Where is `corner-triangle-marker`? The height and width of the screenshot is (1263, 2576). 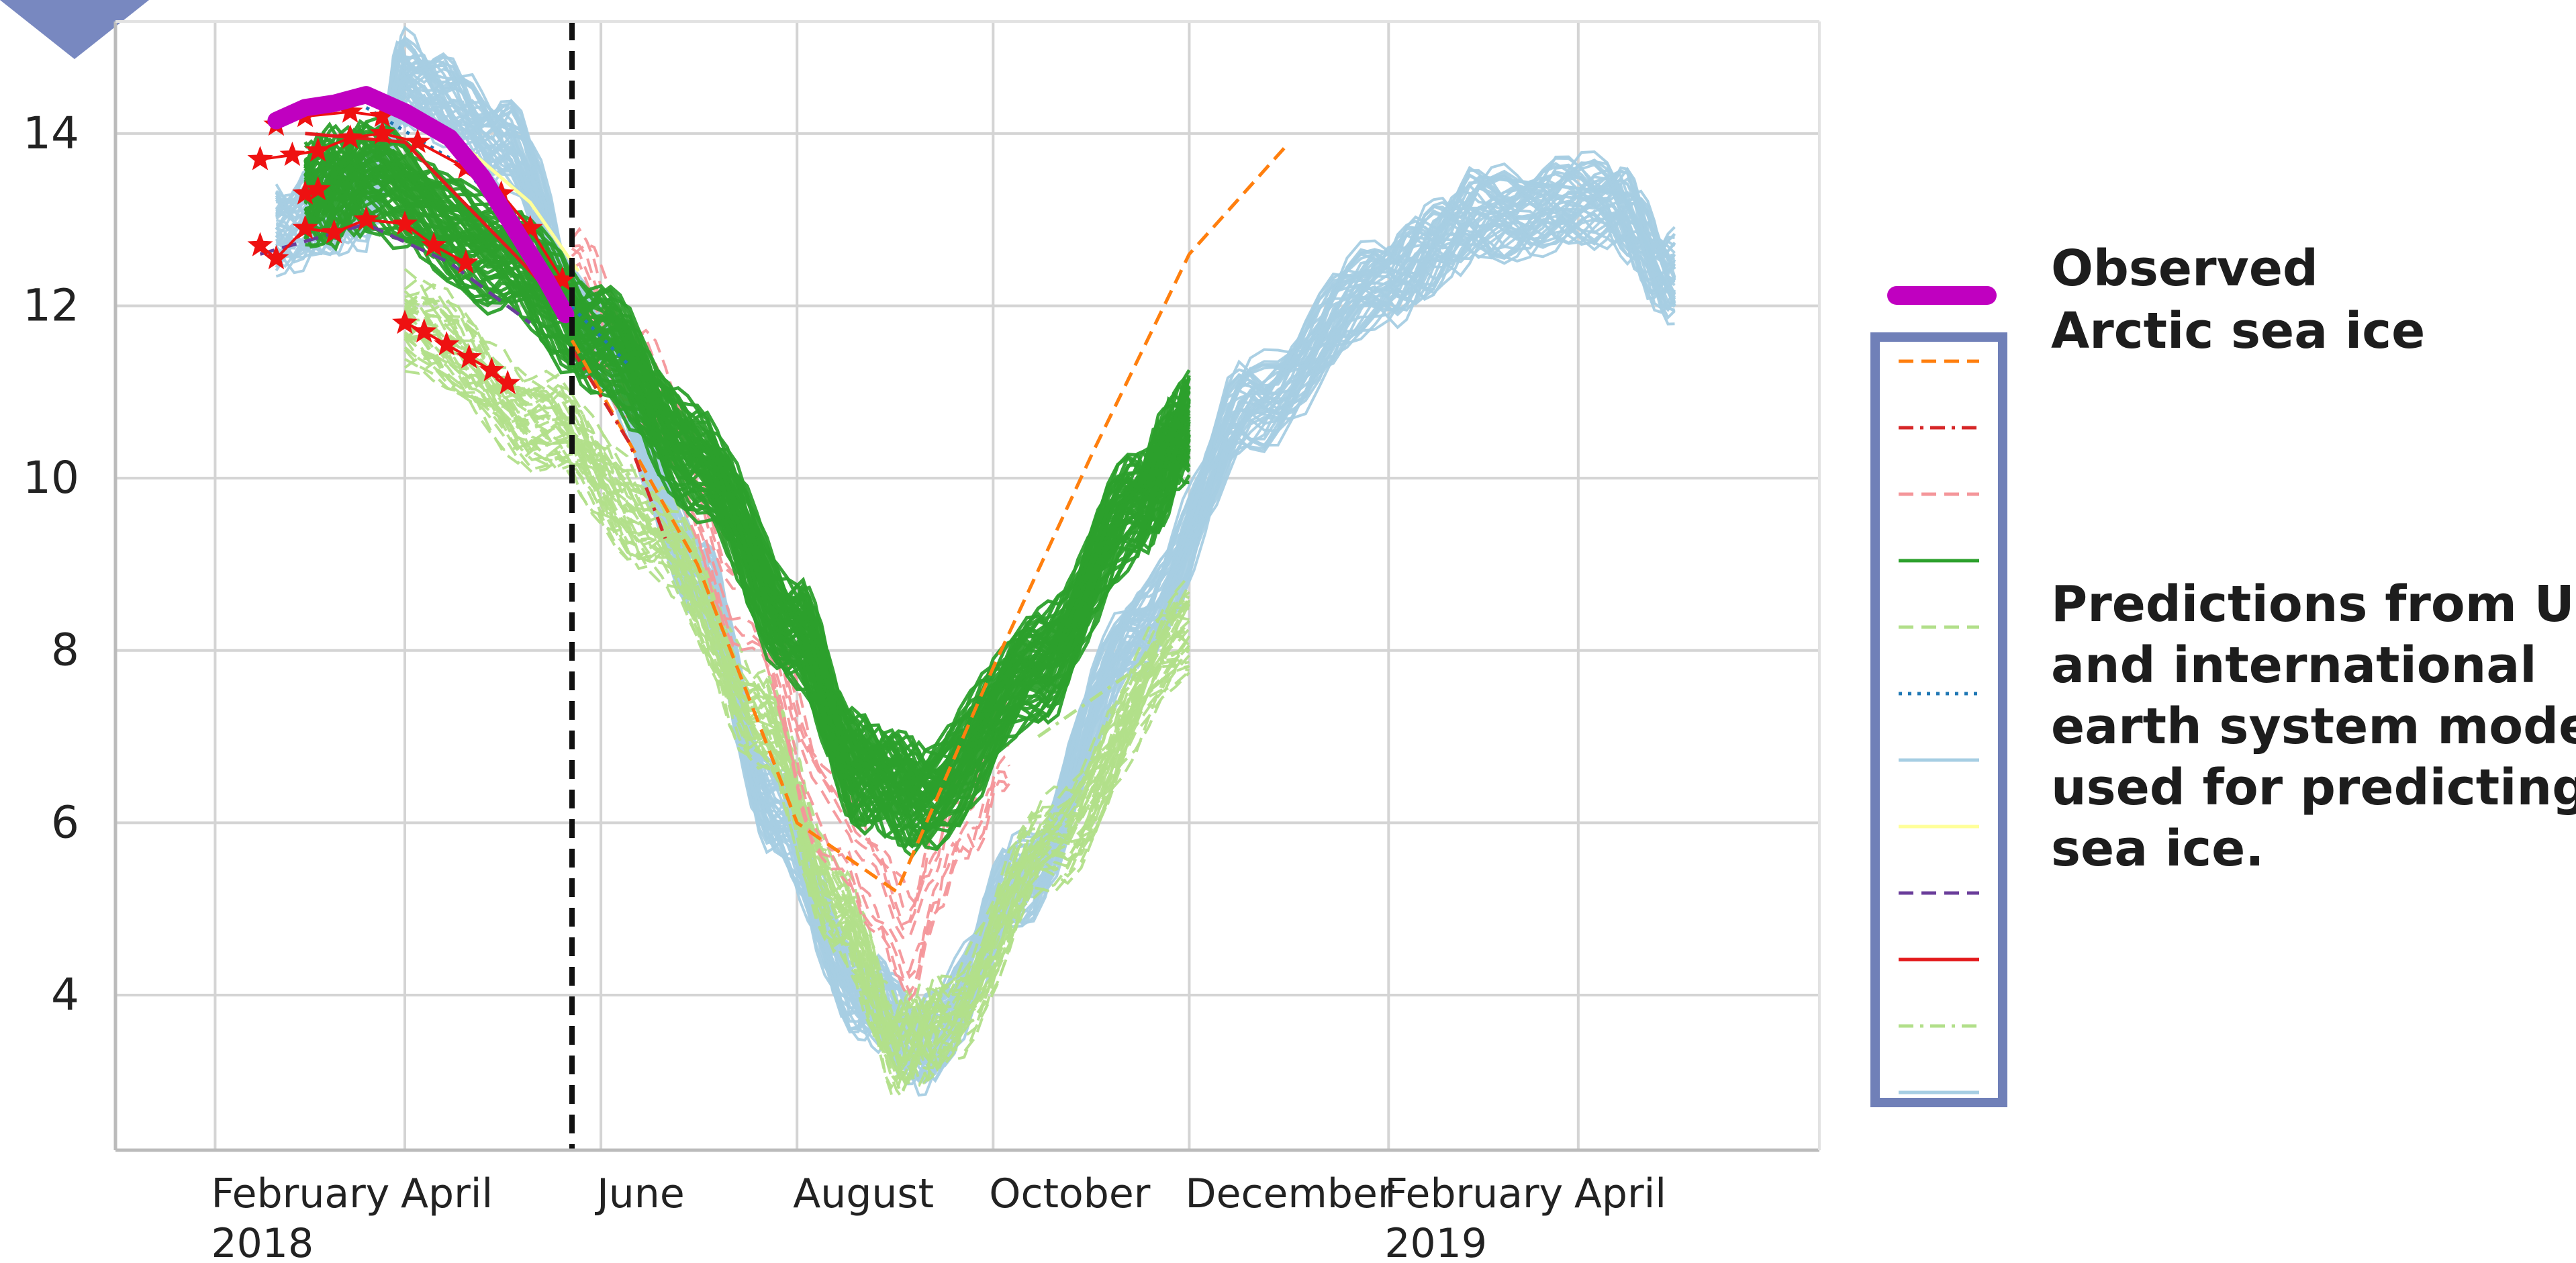
corner-triangle-marker is located at coordinates (74, 29).